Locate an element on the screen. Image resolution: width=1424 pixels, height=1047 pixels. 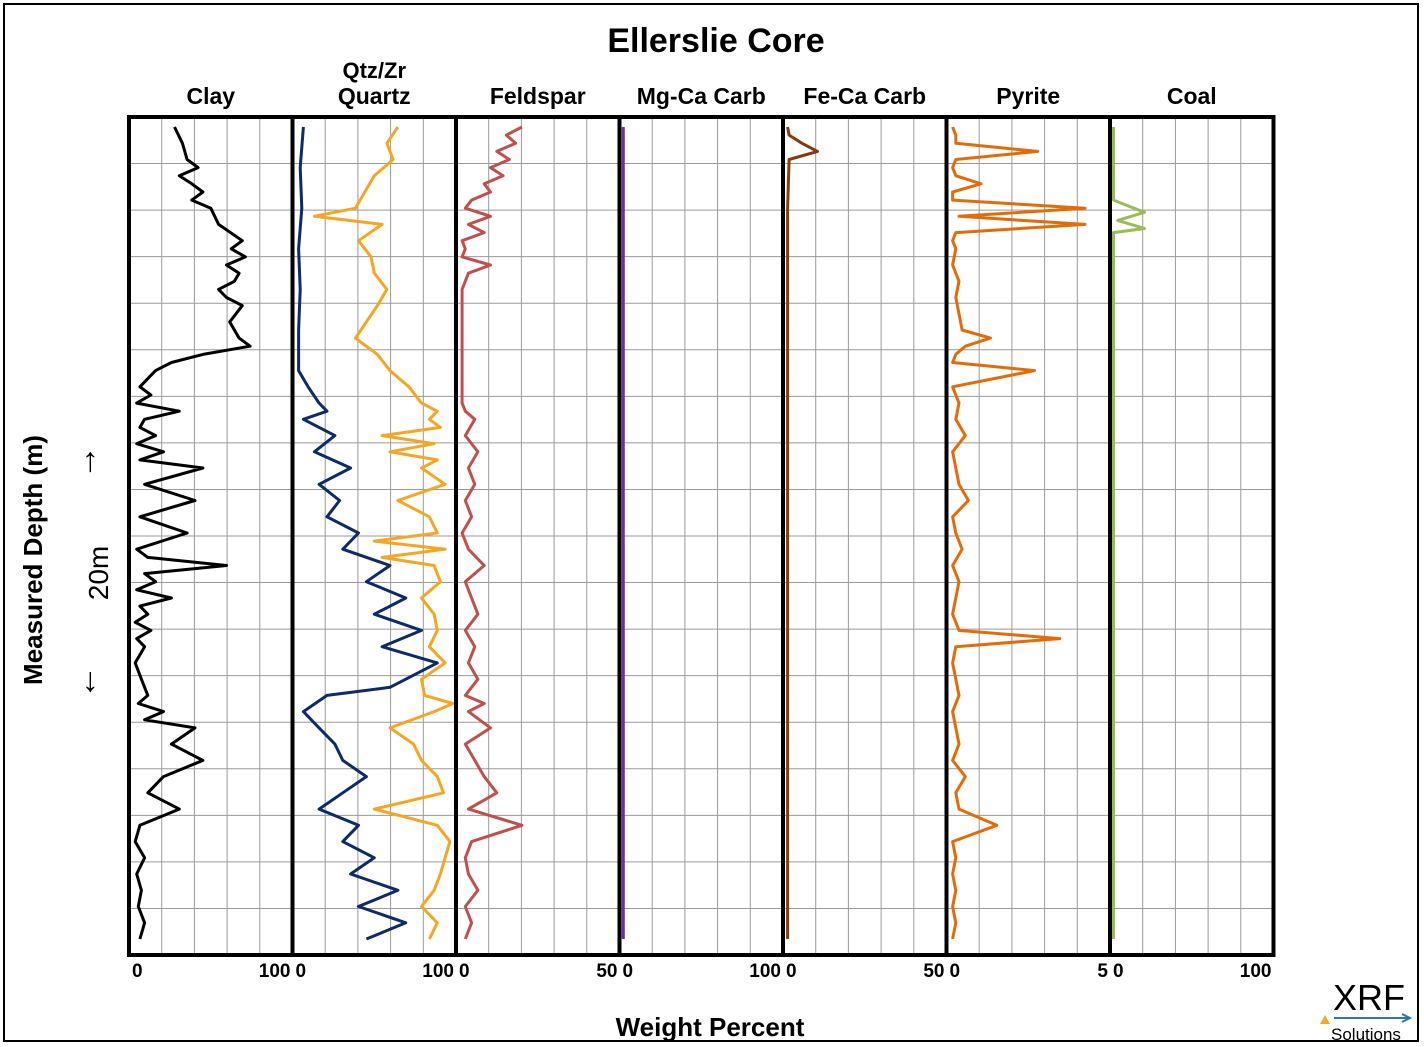
xrf-logo: XRF Solutions is located at coordinates (1366, 1010).